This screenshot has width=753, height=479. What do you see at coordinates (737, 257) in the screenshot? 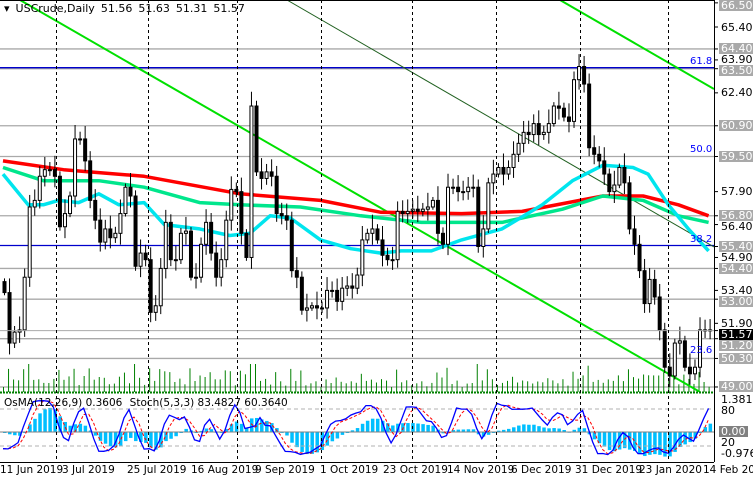
I see `price-label: 54.90` at bounding box center [737, 257].